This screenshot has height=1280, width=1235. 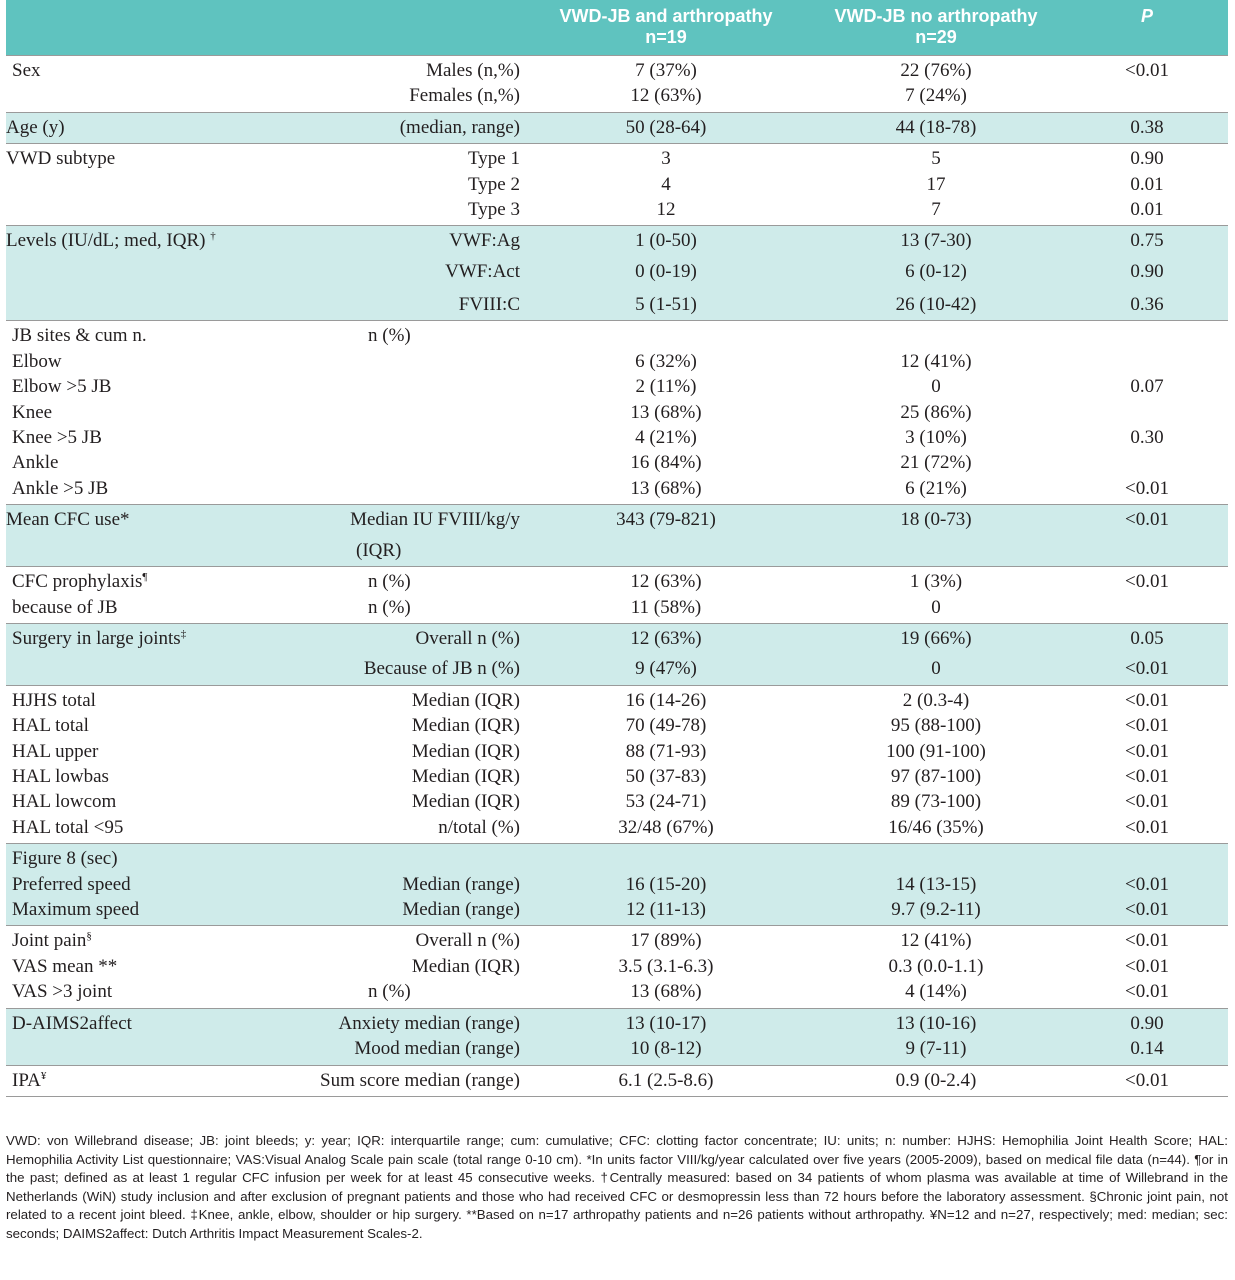 What do you see at coordinates (688, 96) in the screenshot?
I see `table-row: Females (n,%) 12 (63%) 7 (24%)` at bounding box center [688, 96].